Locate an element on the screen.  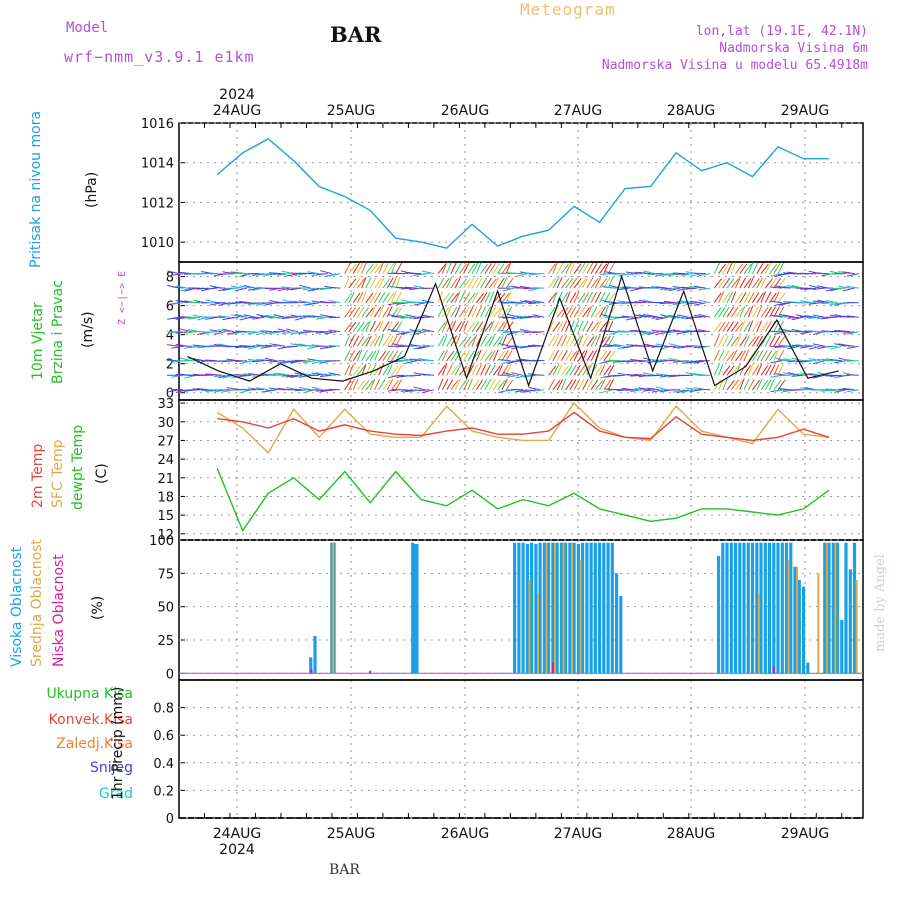
ytick-label: 0.6 is located at coordinates (163, 736).